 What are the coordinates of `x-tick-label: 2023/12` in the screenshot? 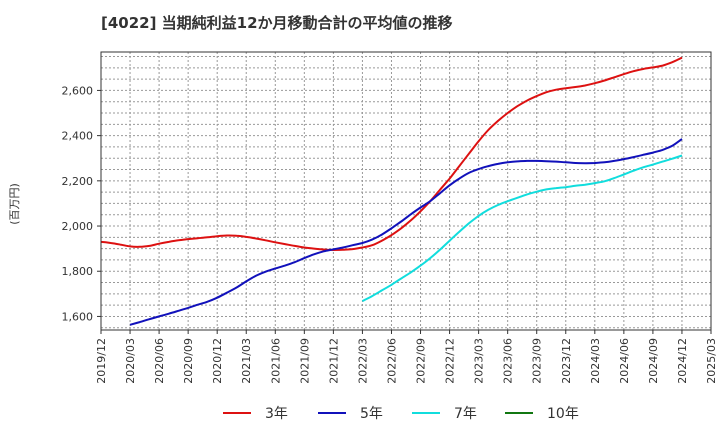 It's located at (566, 361).